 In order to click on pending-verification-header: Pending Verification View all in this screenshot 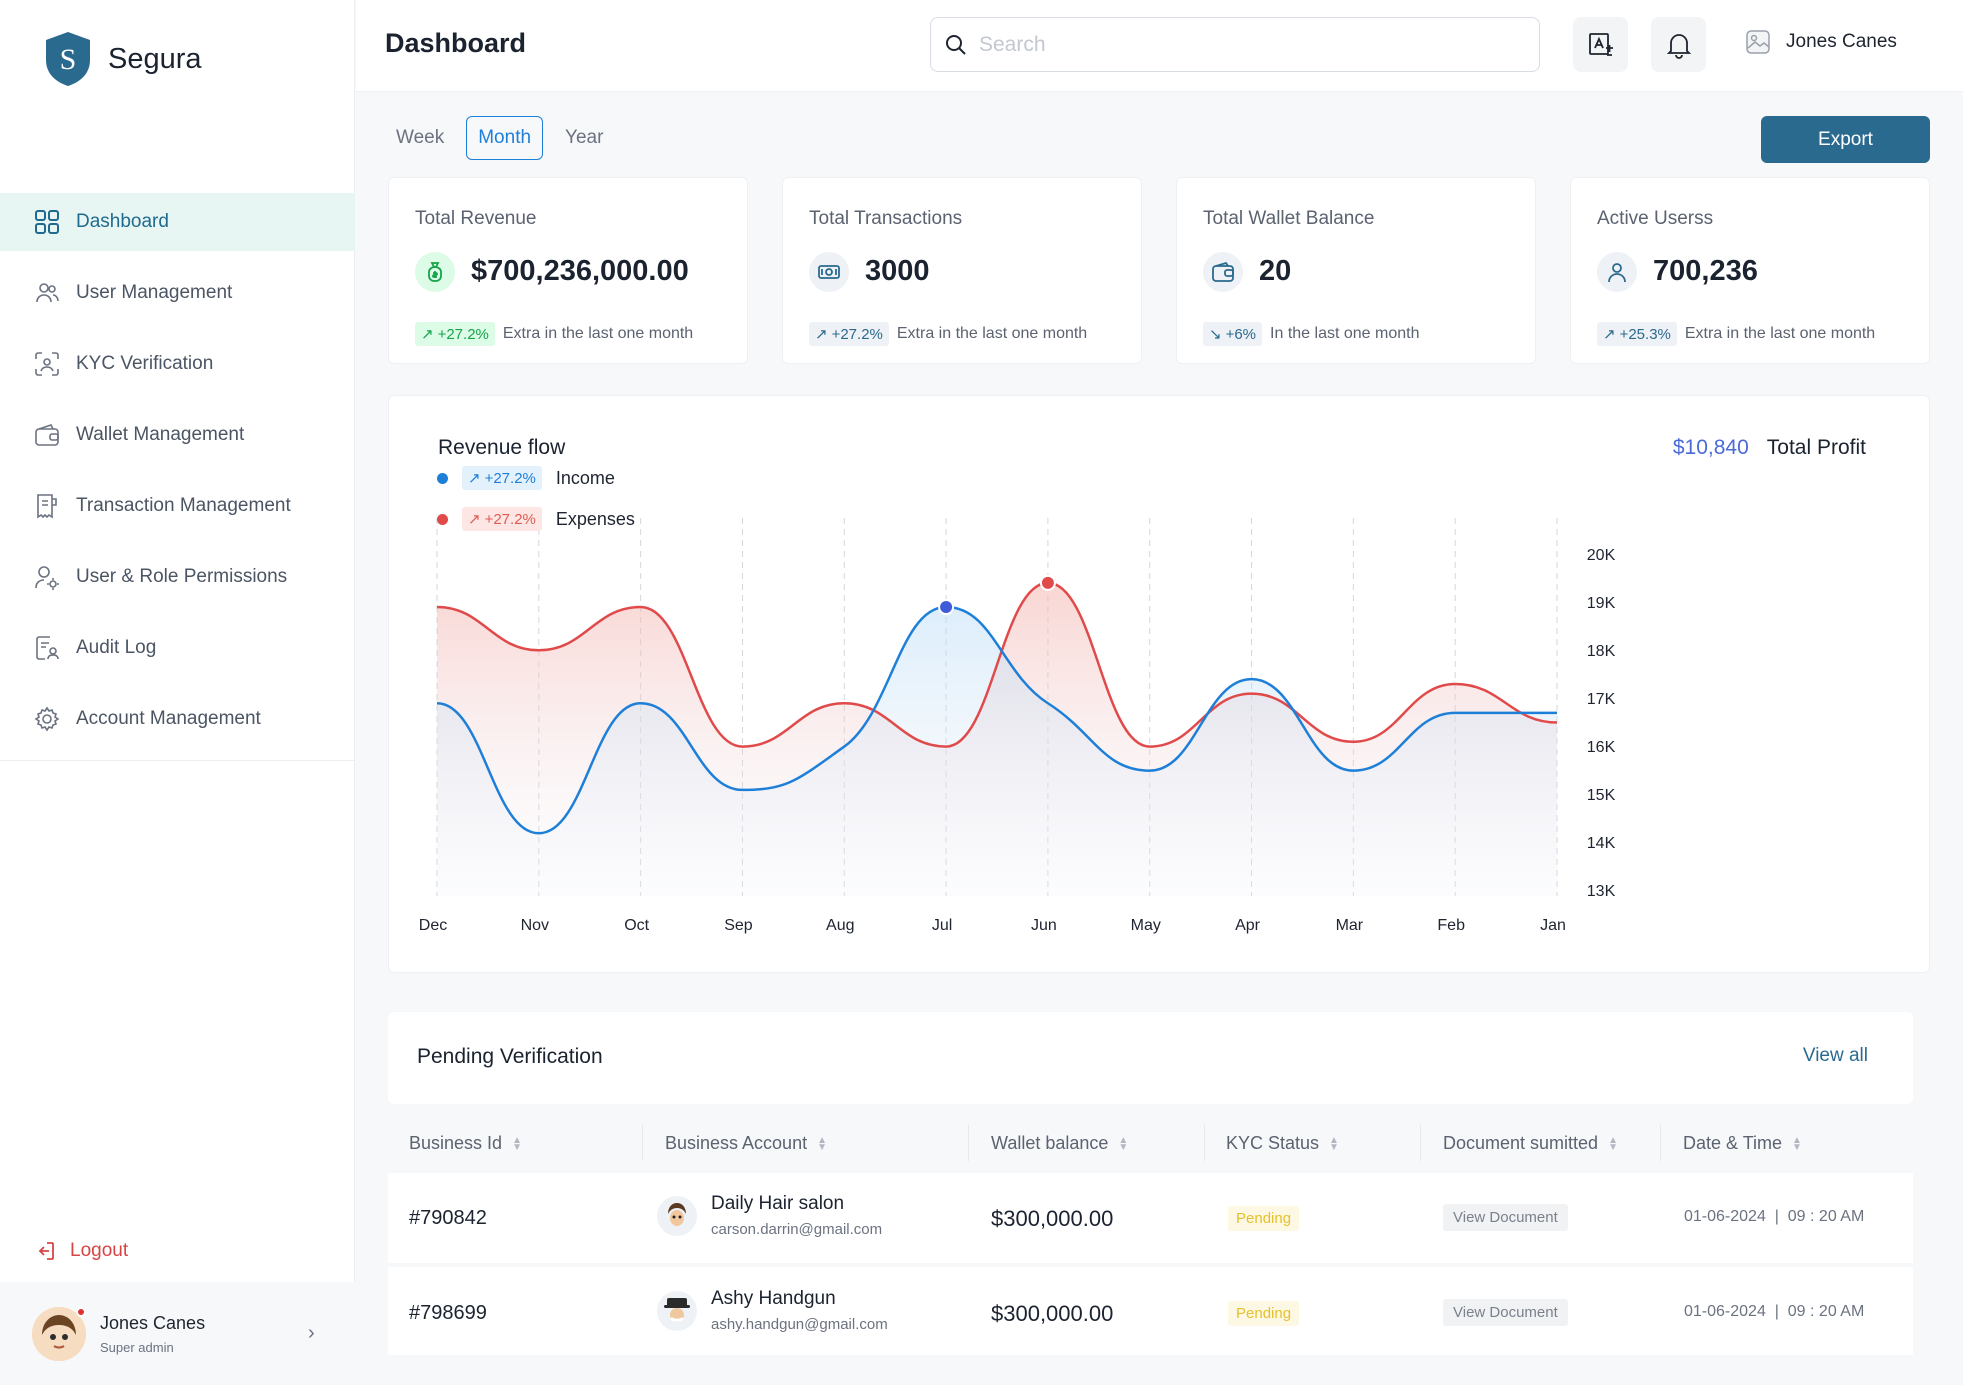, I will do `click(1150, 1058)`.